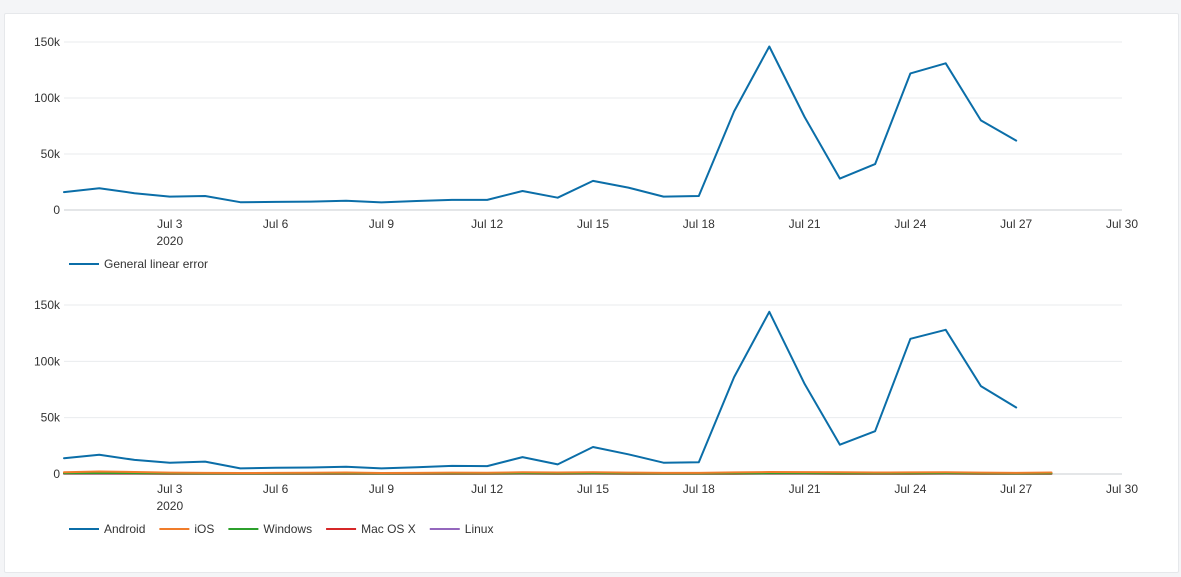  I want to click on legend-label-general-linear-error: General linear error, so click(156, 264).